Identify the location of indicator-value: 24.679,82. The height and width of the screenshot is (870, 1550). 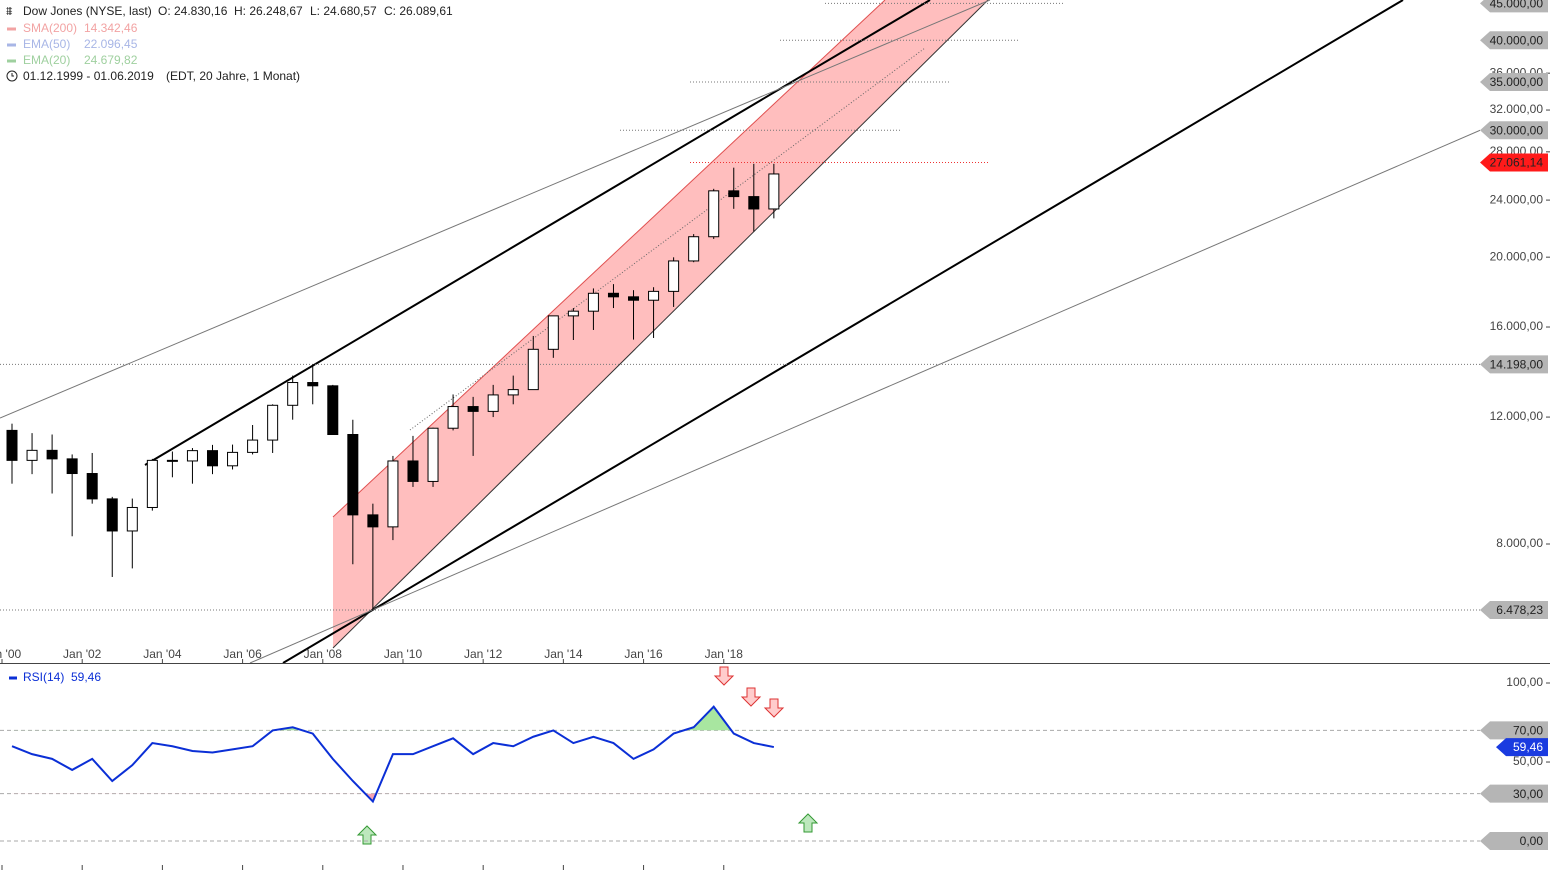
(111, 60).